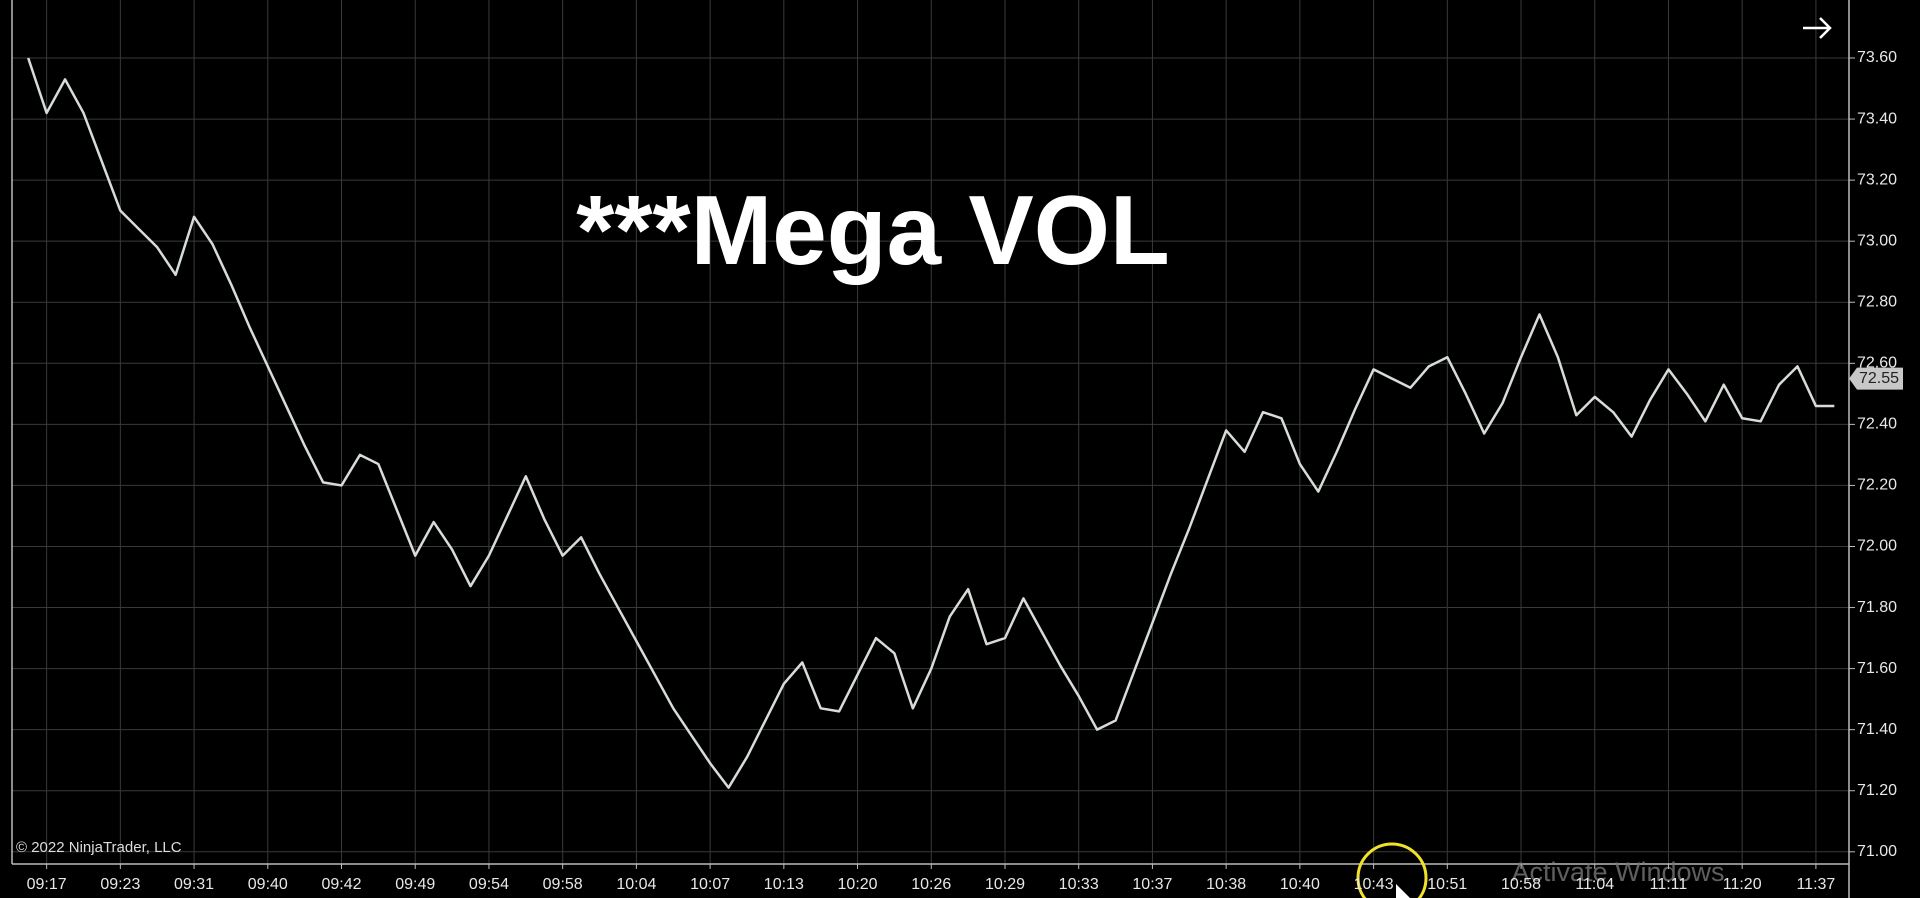  Describe the element at coordinates (1374, 884) in the screenshot. I see `x-tick-label: 10:43` at that location.